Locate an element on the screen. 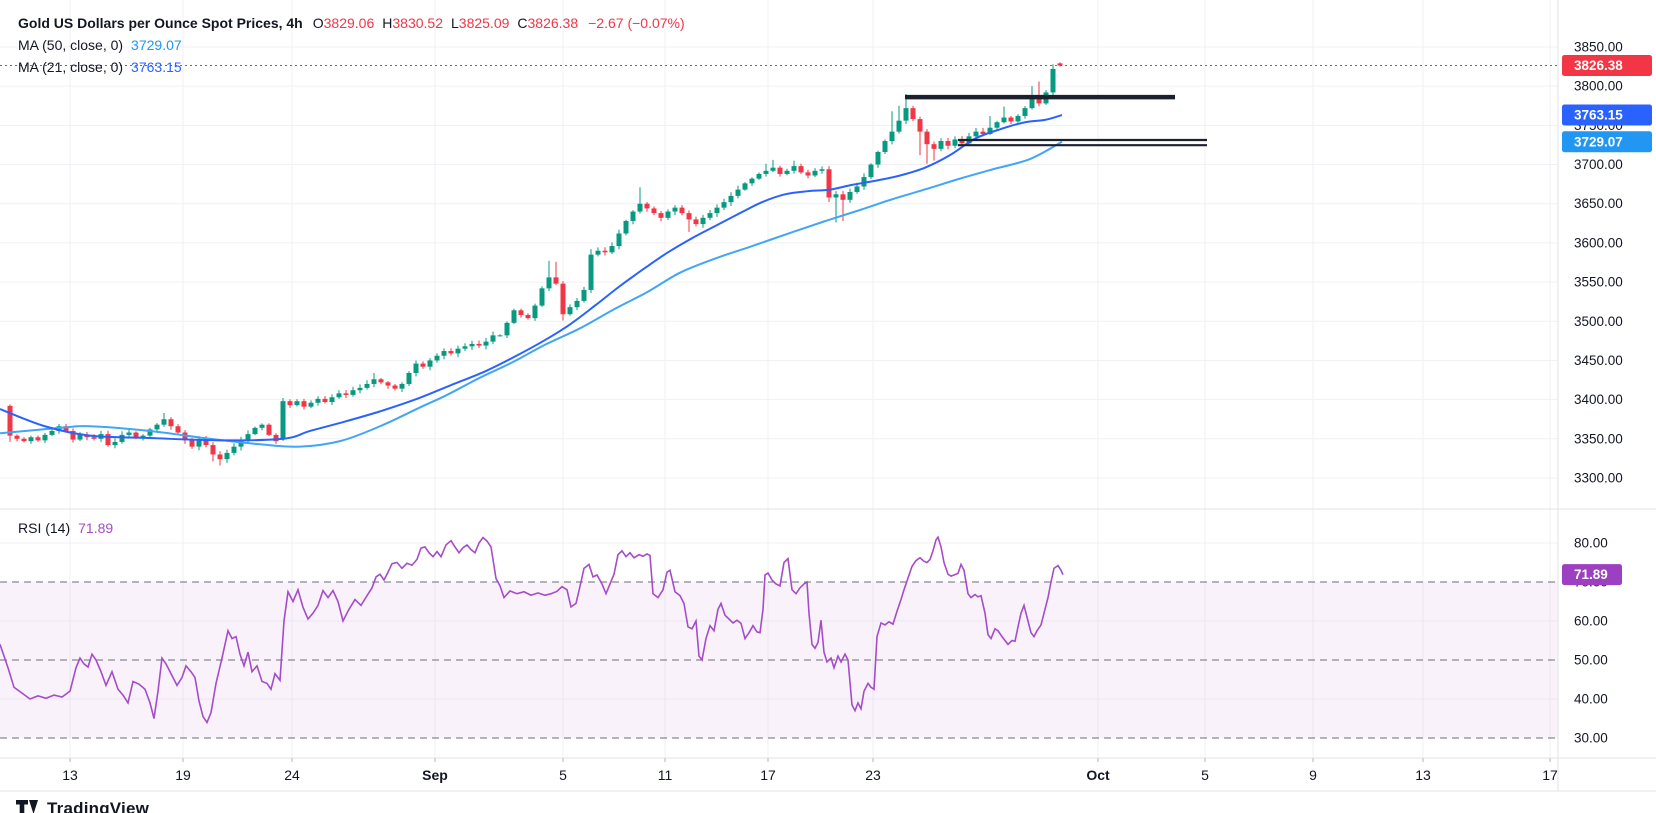 The image size is (1656, 813). price-change: −2.67 (−0.07%) is located at coordinates (636, 23).